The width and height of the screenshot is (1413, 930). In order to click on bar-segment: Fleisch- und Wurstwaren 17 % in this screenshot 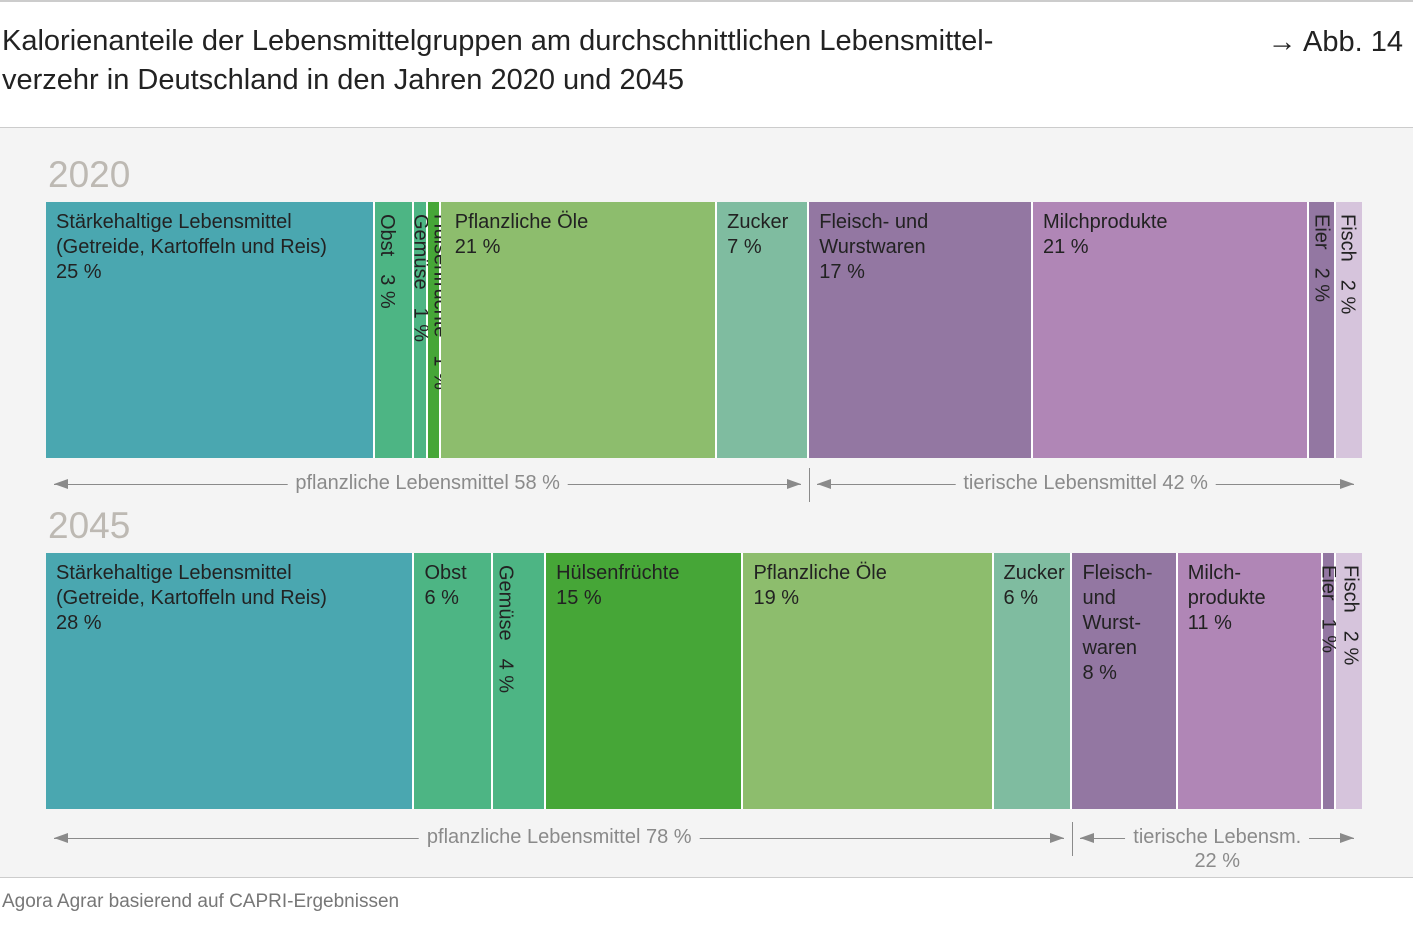, I will do `click(921, 330)`.